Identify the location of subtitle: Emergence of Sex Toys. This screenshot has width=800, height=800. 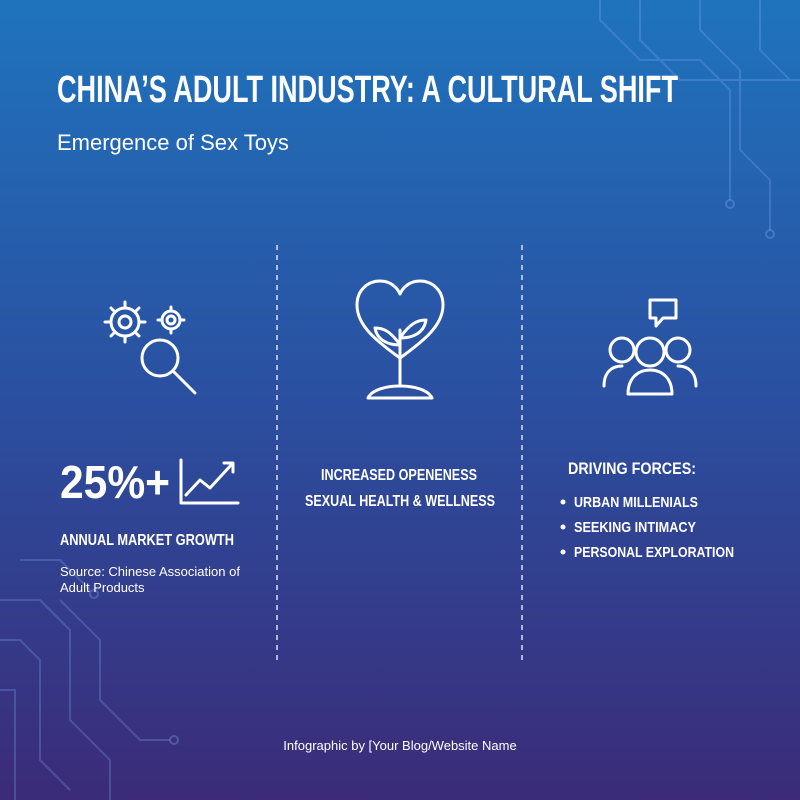
(173, 142).